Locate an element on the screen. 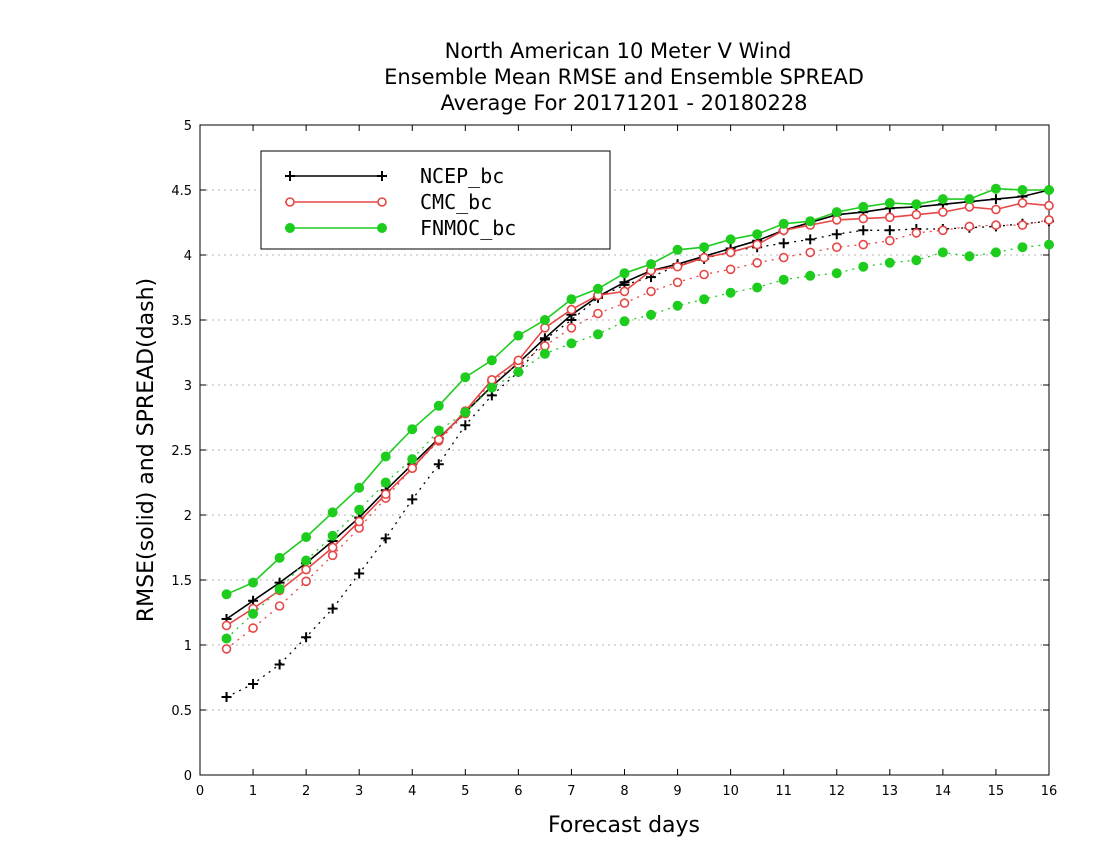 Image resolution: width=1100 pixels, height=850 pixels. x-tick-label: 11 is located at coordinates (783, 791).